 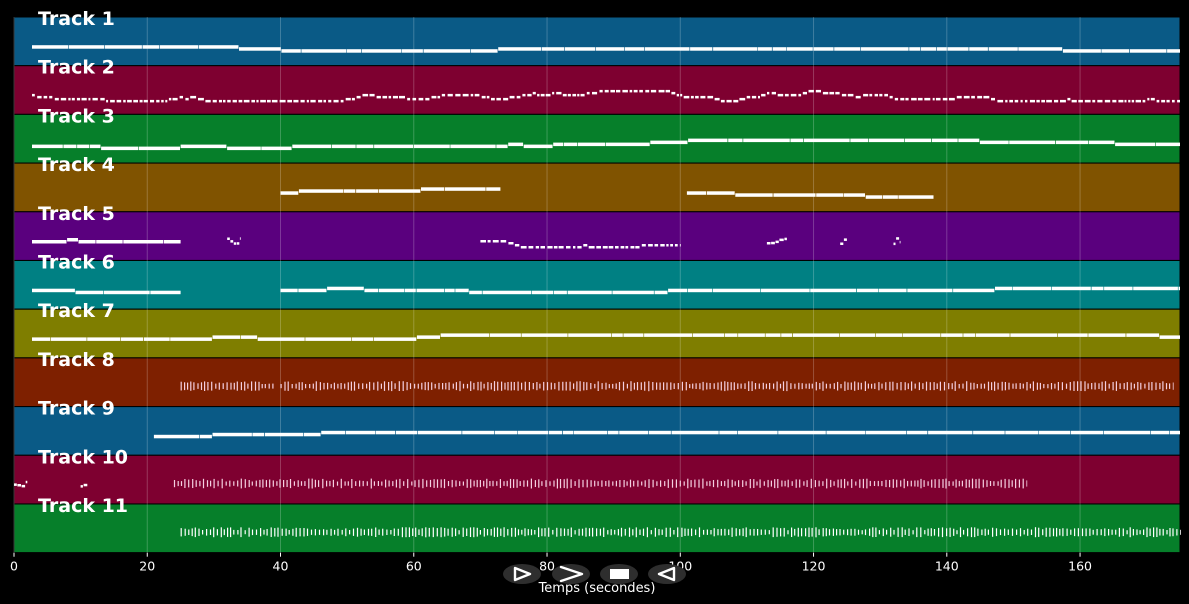 I want to click on fast-forward-button, so click(x=571, y=574).